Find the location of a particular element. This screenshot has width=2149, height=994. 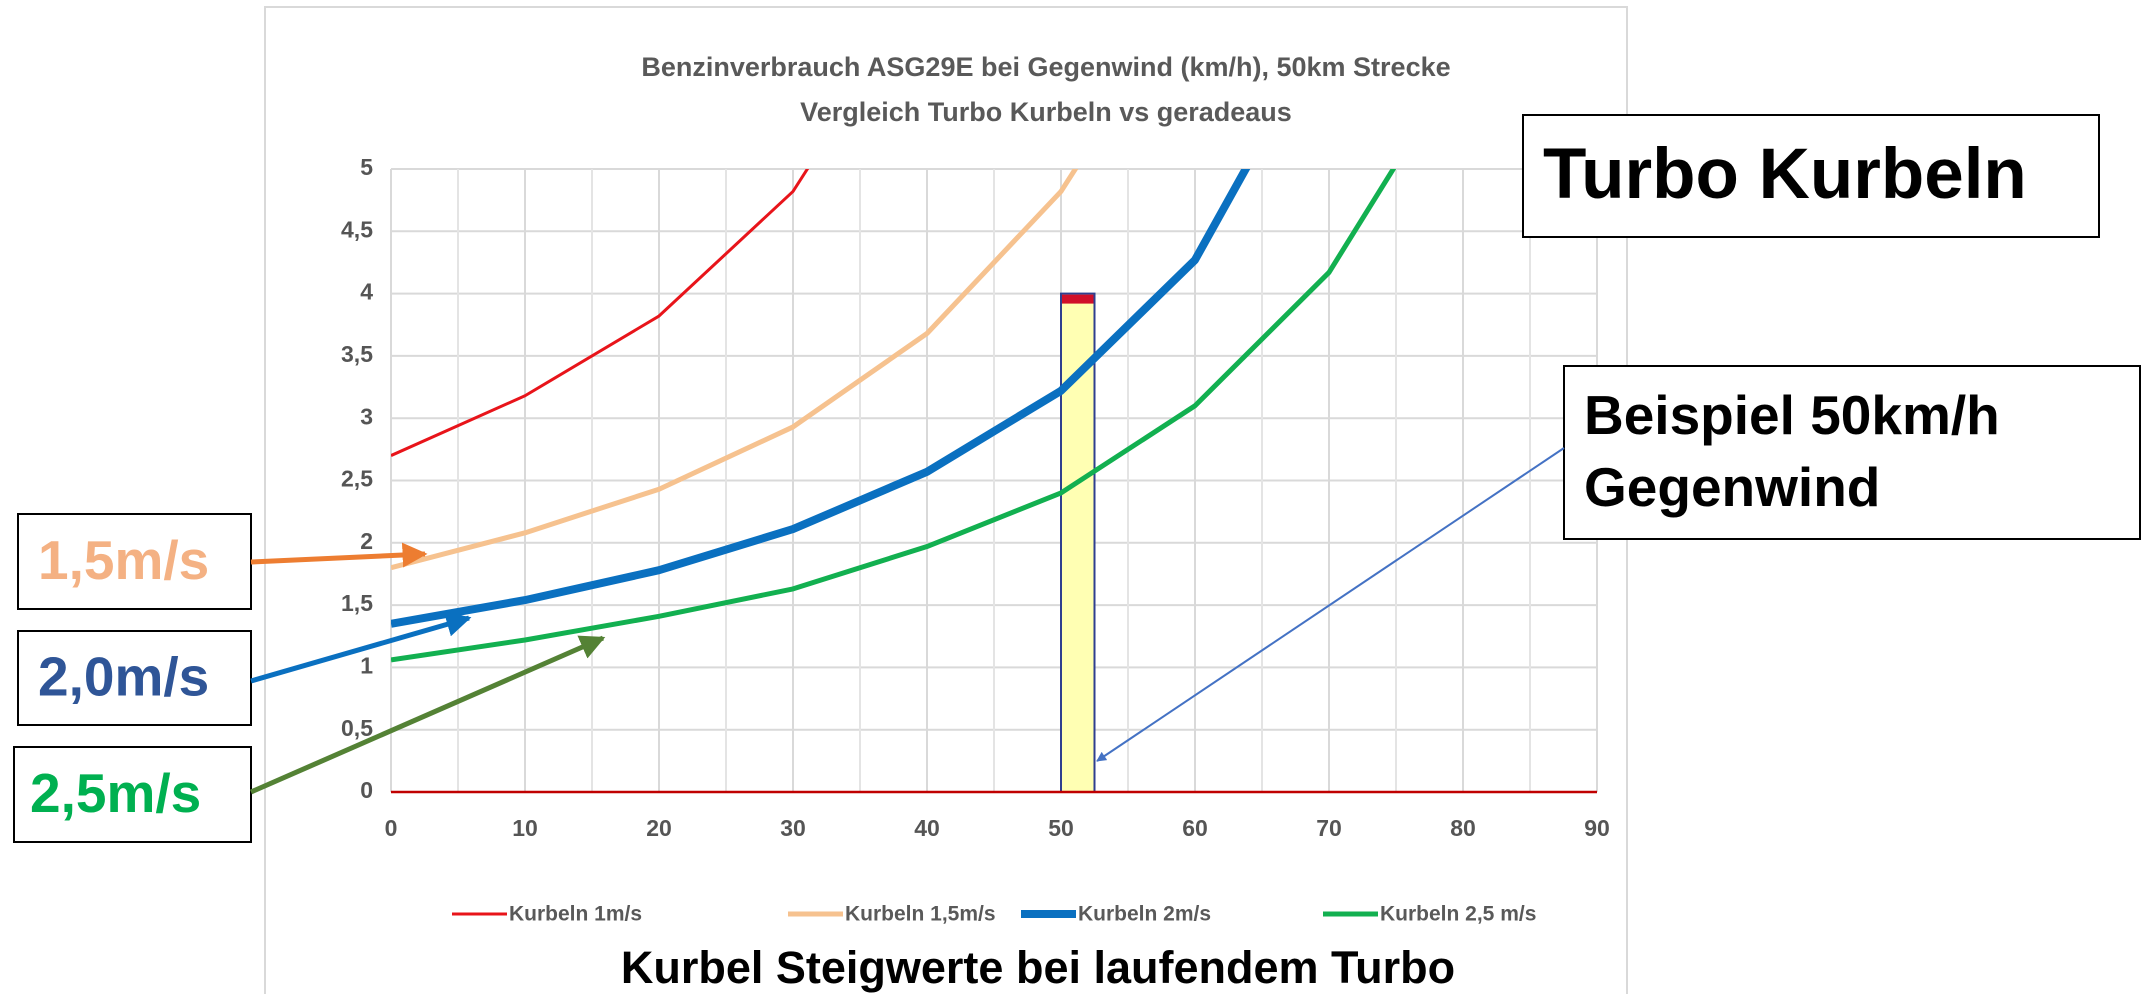

y-tick-label: 1,5 is located at coordinates (357, 603).